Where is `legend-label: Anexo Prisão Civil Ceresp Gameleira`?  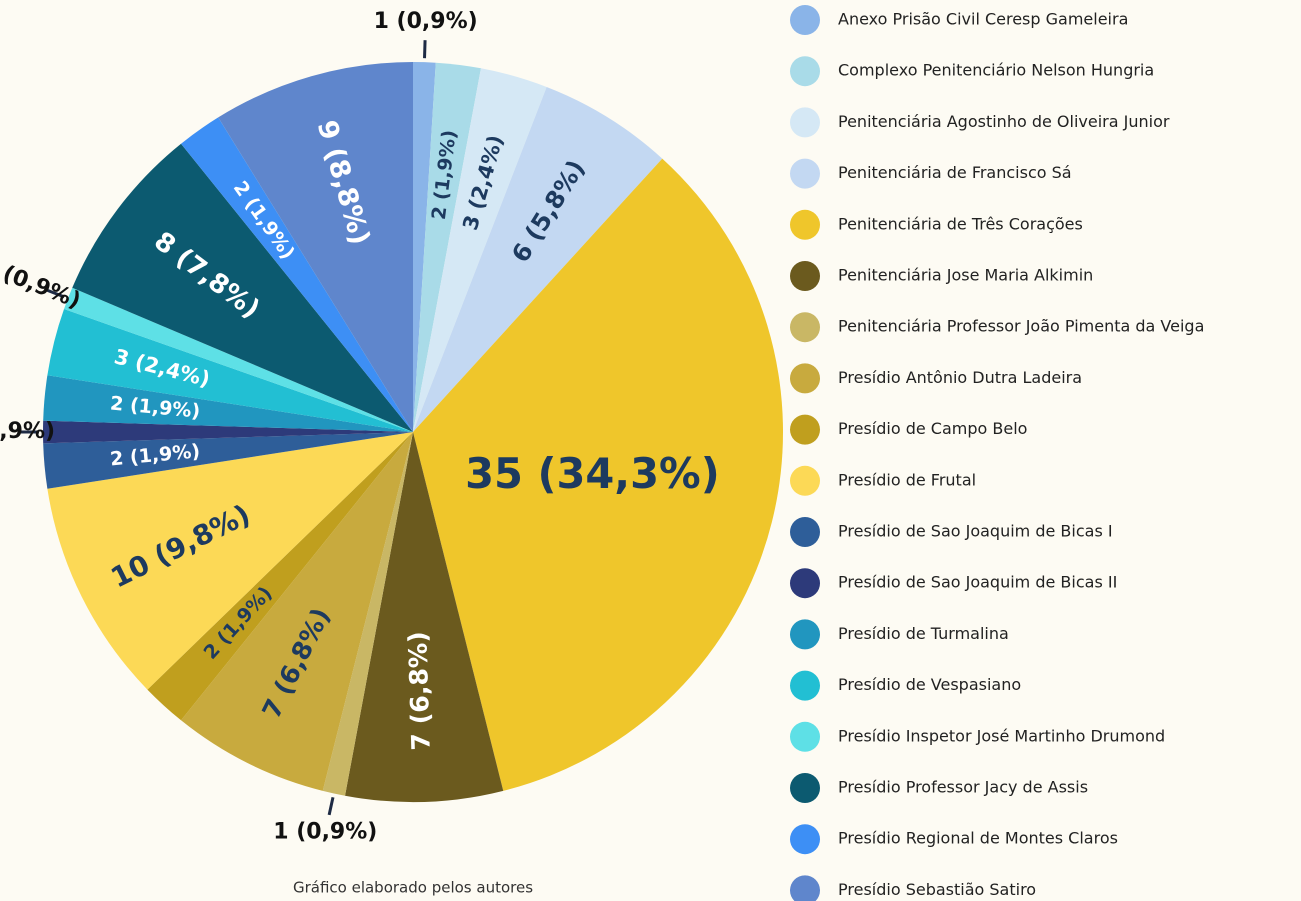
legend-label: Anexo Prisão Civil Ceresp Gameleira is located at coordinates (983, 19).